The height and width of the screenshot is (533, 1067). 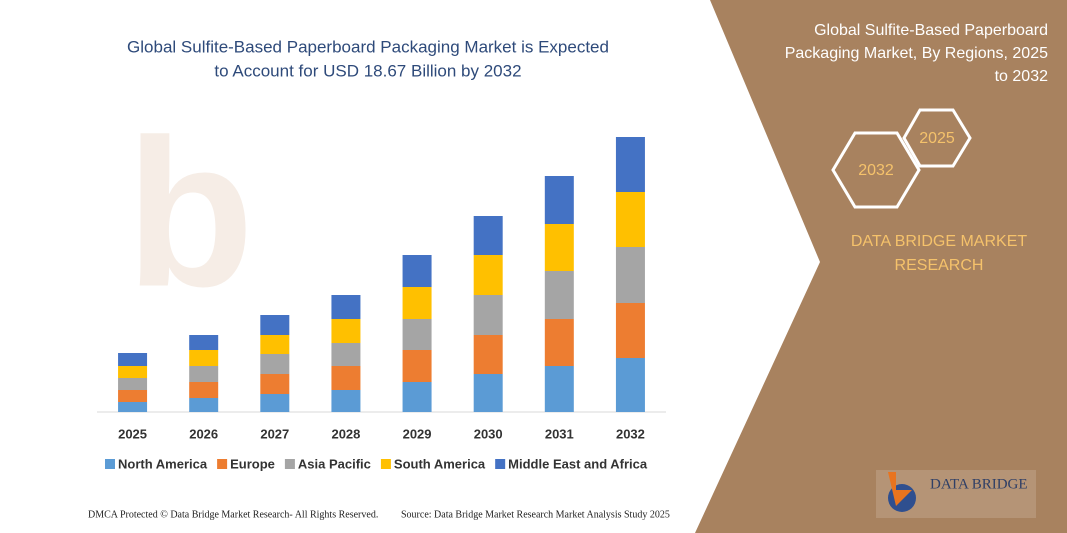 What do you see at coordinates (559, 433) in the screenshot?
I see `x-tick-label: 2031` at bounding box center [559, 433].